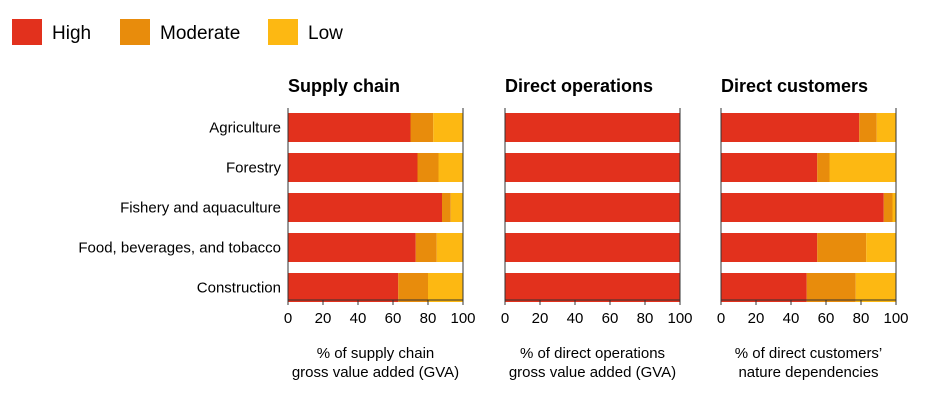 The image size is (936, 400). What do you see at coordinates (305, 32) in the screenshot?
I see `legend-item-low: Low` at bounding box center [305, 32].